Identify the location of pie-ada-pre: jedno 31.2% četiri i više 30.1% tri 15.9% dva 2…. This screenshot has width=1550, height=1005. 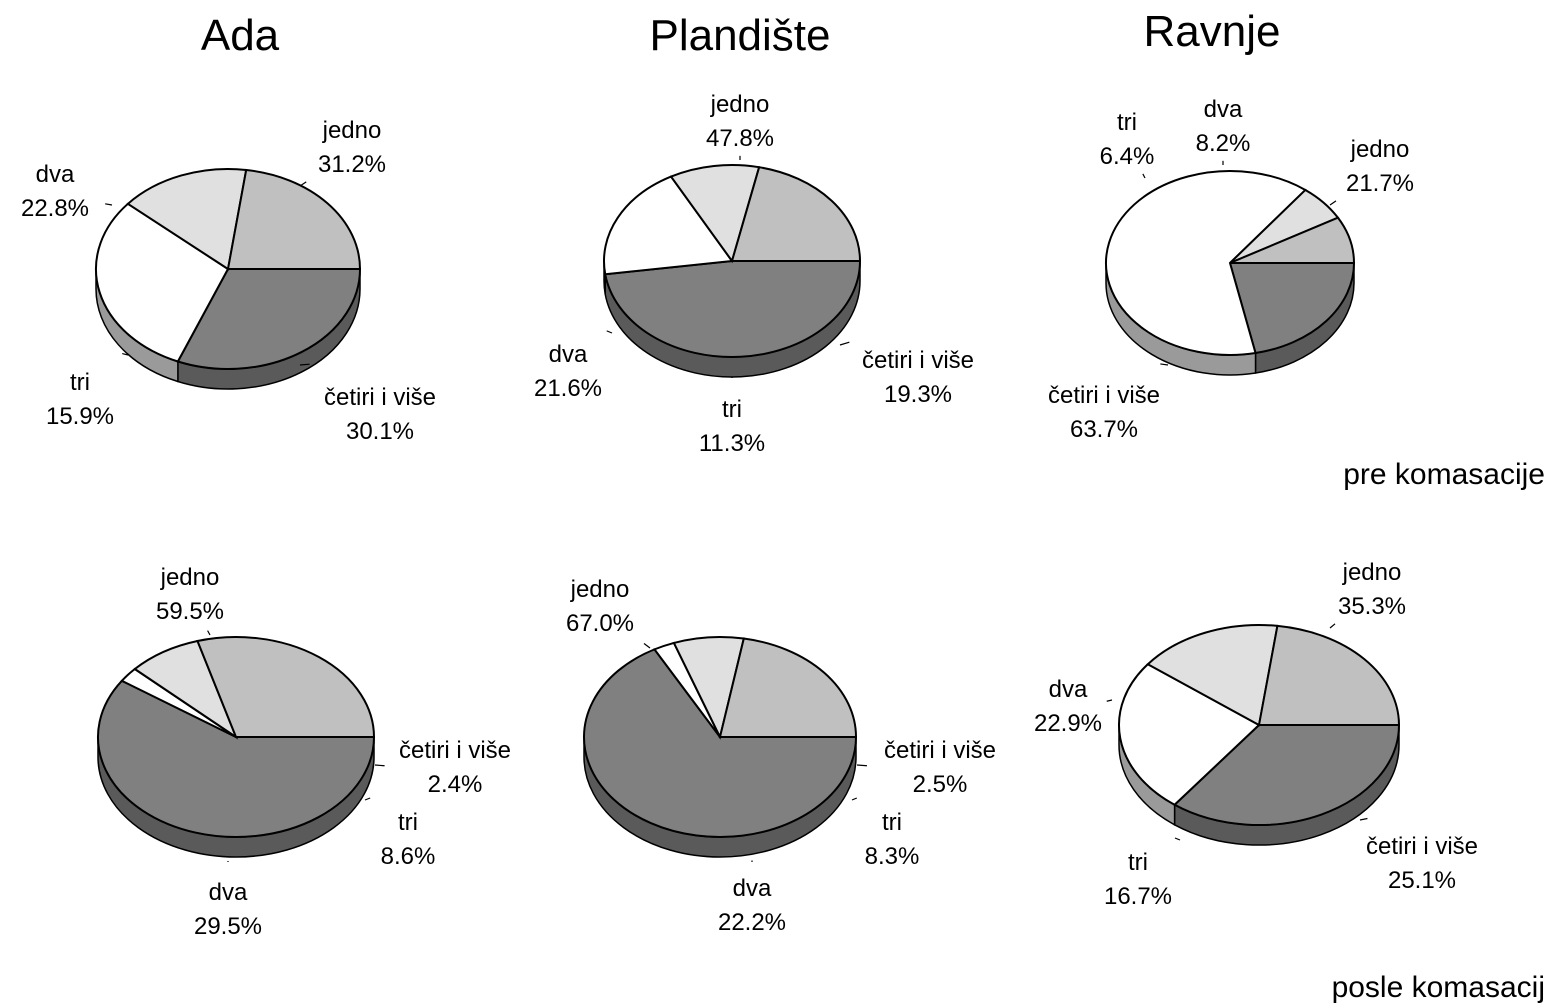
(228, 281).